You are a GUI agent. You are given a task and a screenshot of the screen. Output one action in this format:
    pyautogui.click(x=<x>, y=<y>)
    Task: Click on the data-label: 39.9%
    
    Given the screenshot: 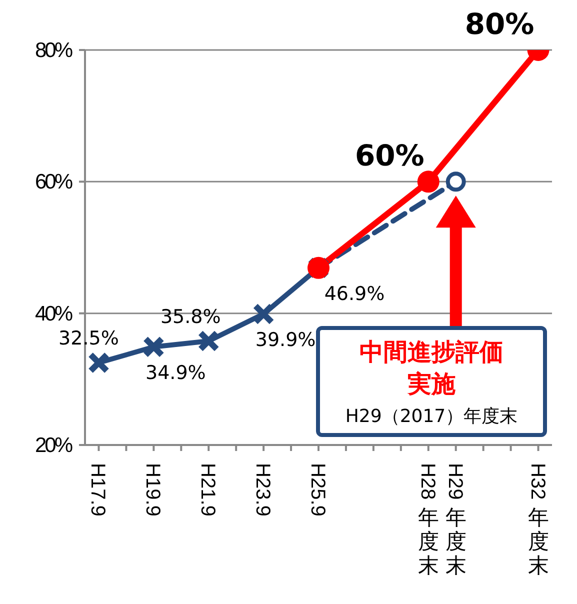 What is the action you would take?
    pyautogui.click(x=285, y=339)
    